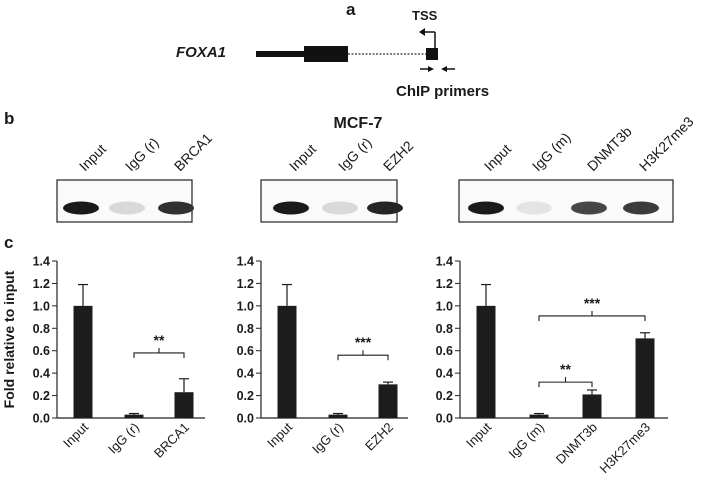 The image size is (703, 493). I want to click on gel-blot-3: Input IgG (m) DNMT3b H3K27me3, so click(577, 168).